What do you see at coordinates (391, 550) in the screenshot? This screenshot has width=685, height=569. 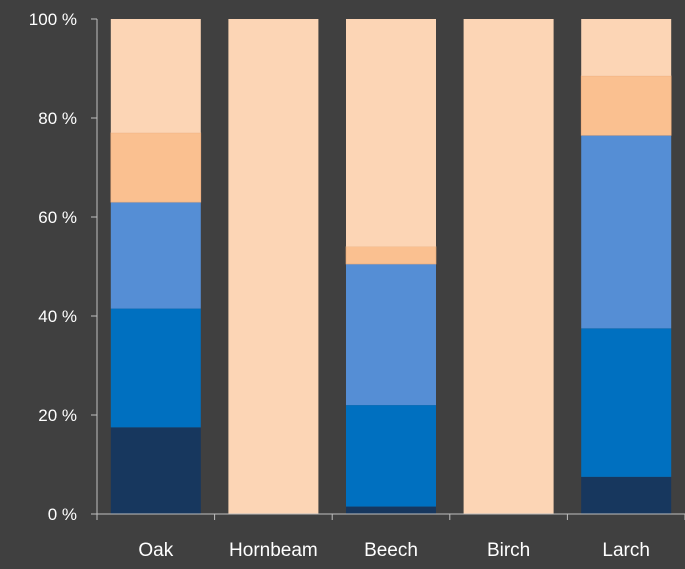 I see `x-category-label: Beech` at bounding box center [391, 550].